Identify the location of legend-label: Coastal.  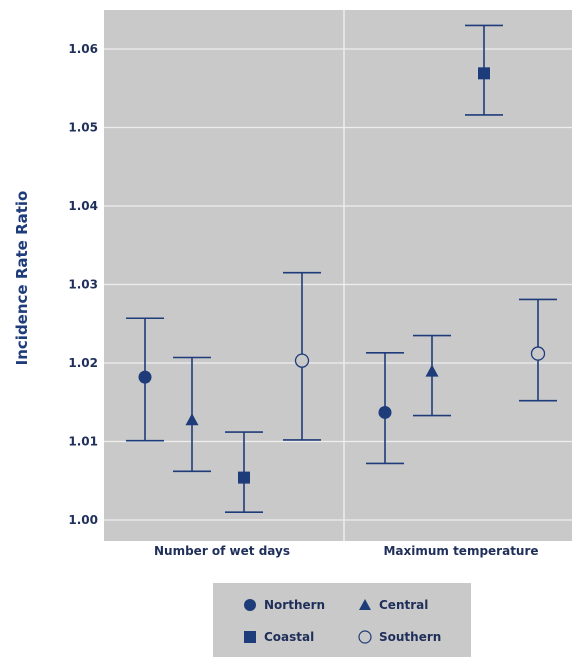
(289, 637).